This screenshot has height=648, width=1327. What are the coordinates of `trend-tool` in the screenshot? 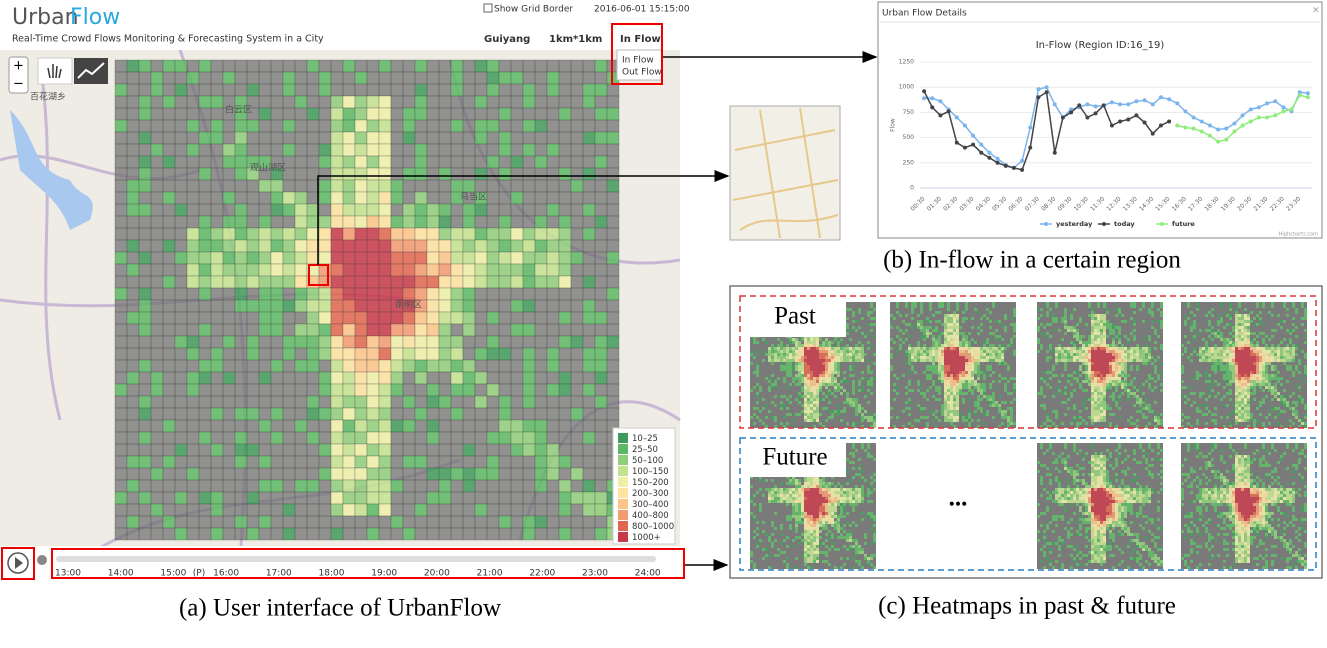 It's located at (91, 71).